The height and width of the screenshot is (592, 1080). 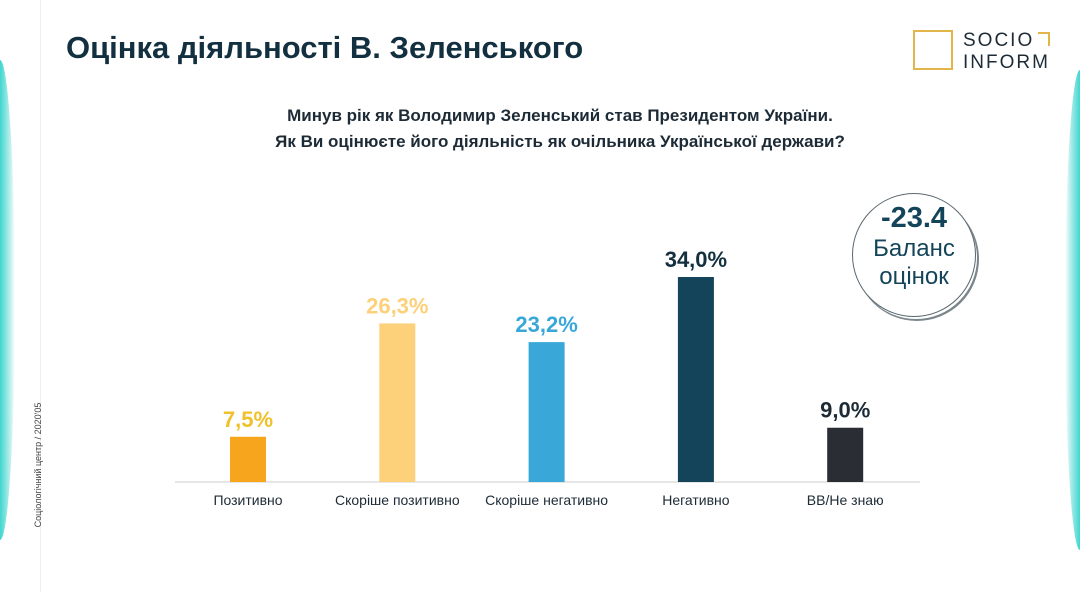 I want to click on decor-glow-left, so click(x=7, y=300).